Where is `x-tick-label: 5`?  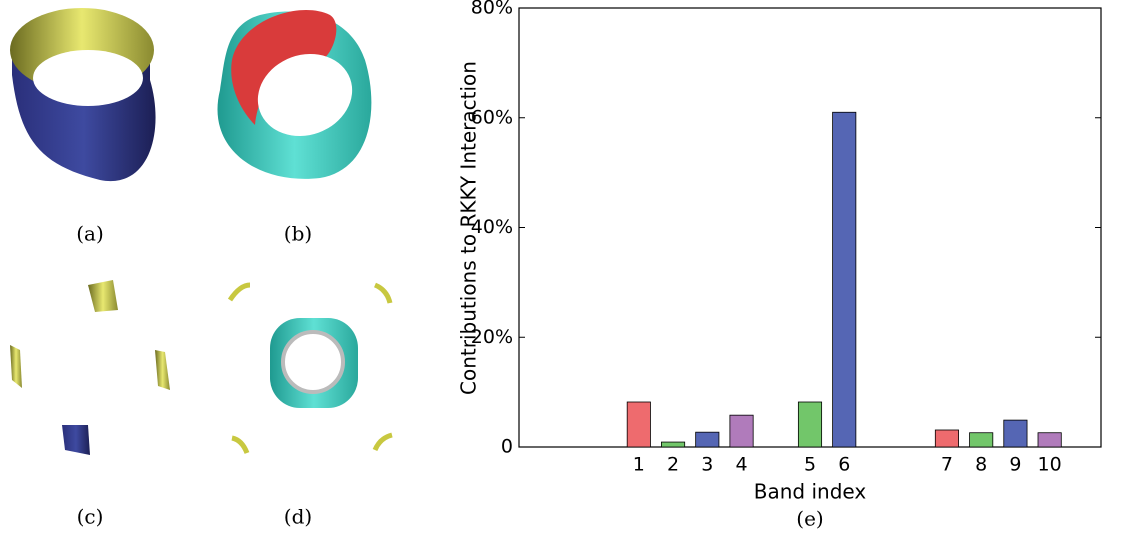 x-tick-label: 5 is located at coordinates (810, 465).